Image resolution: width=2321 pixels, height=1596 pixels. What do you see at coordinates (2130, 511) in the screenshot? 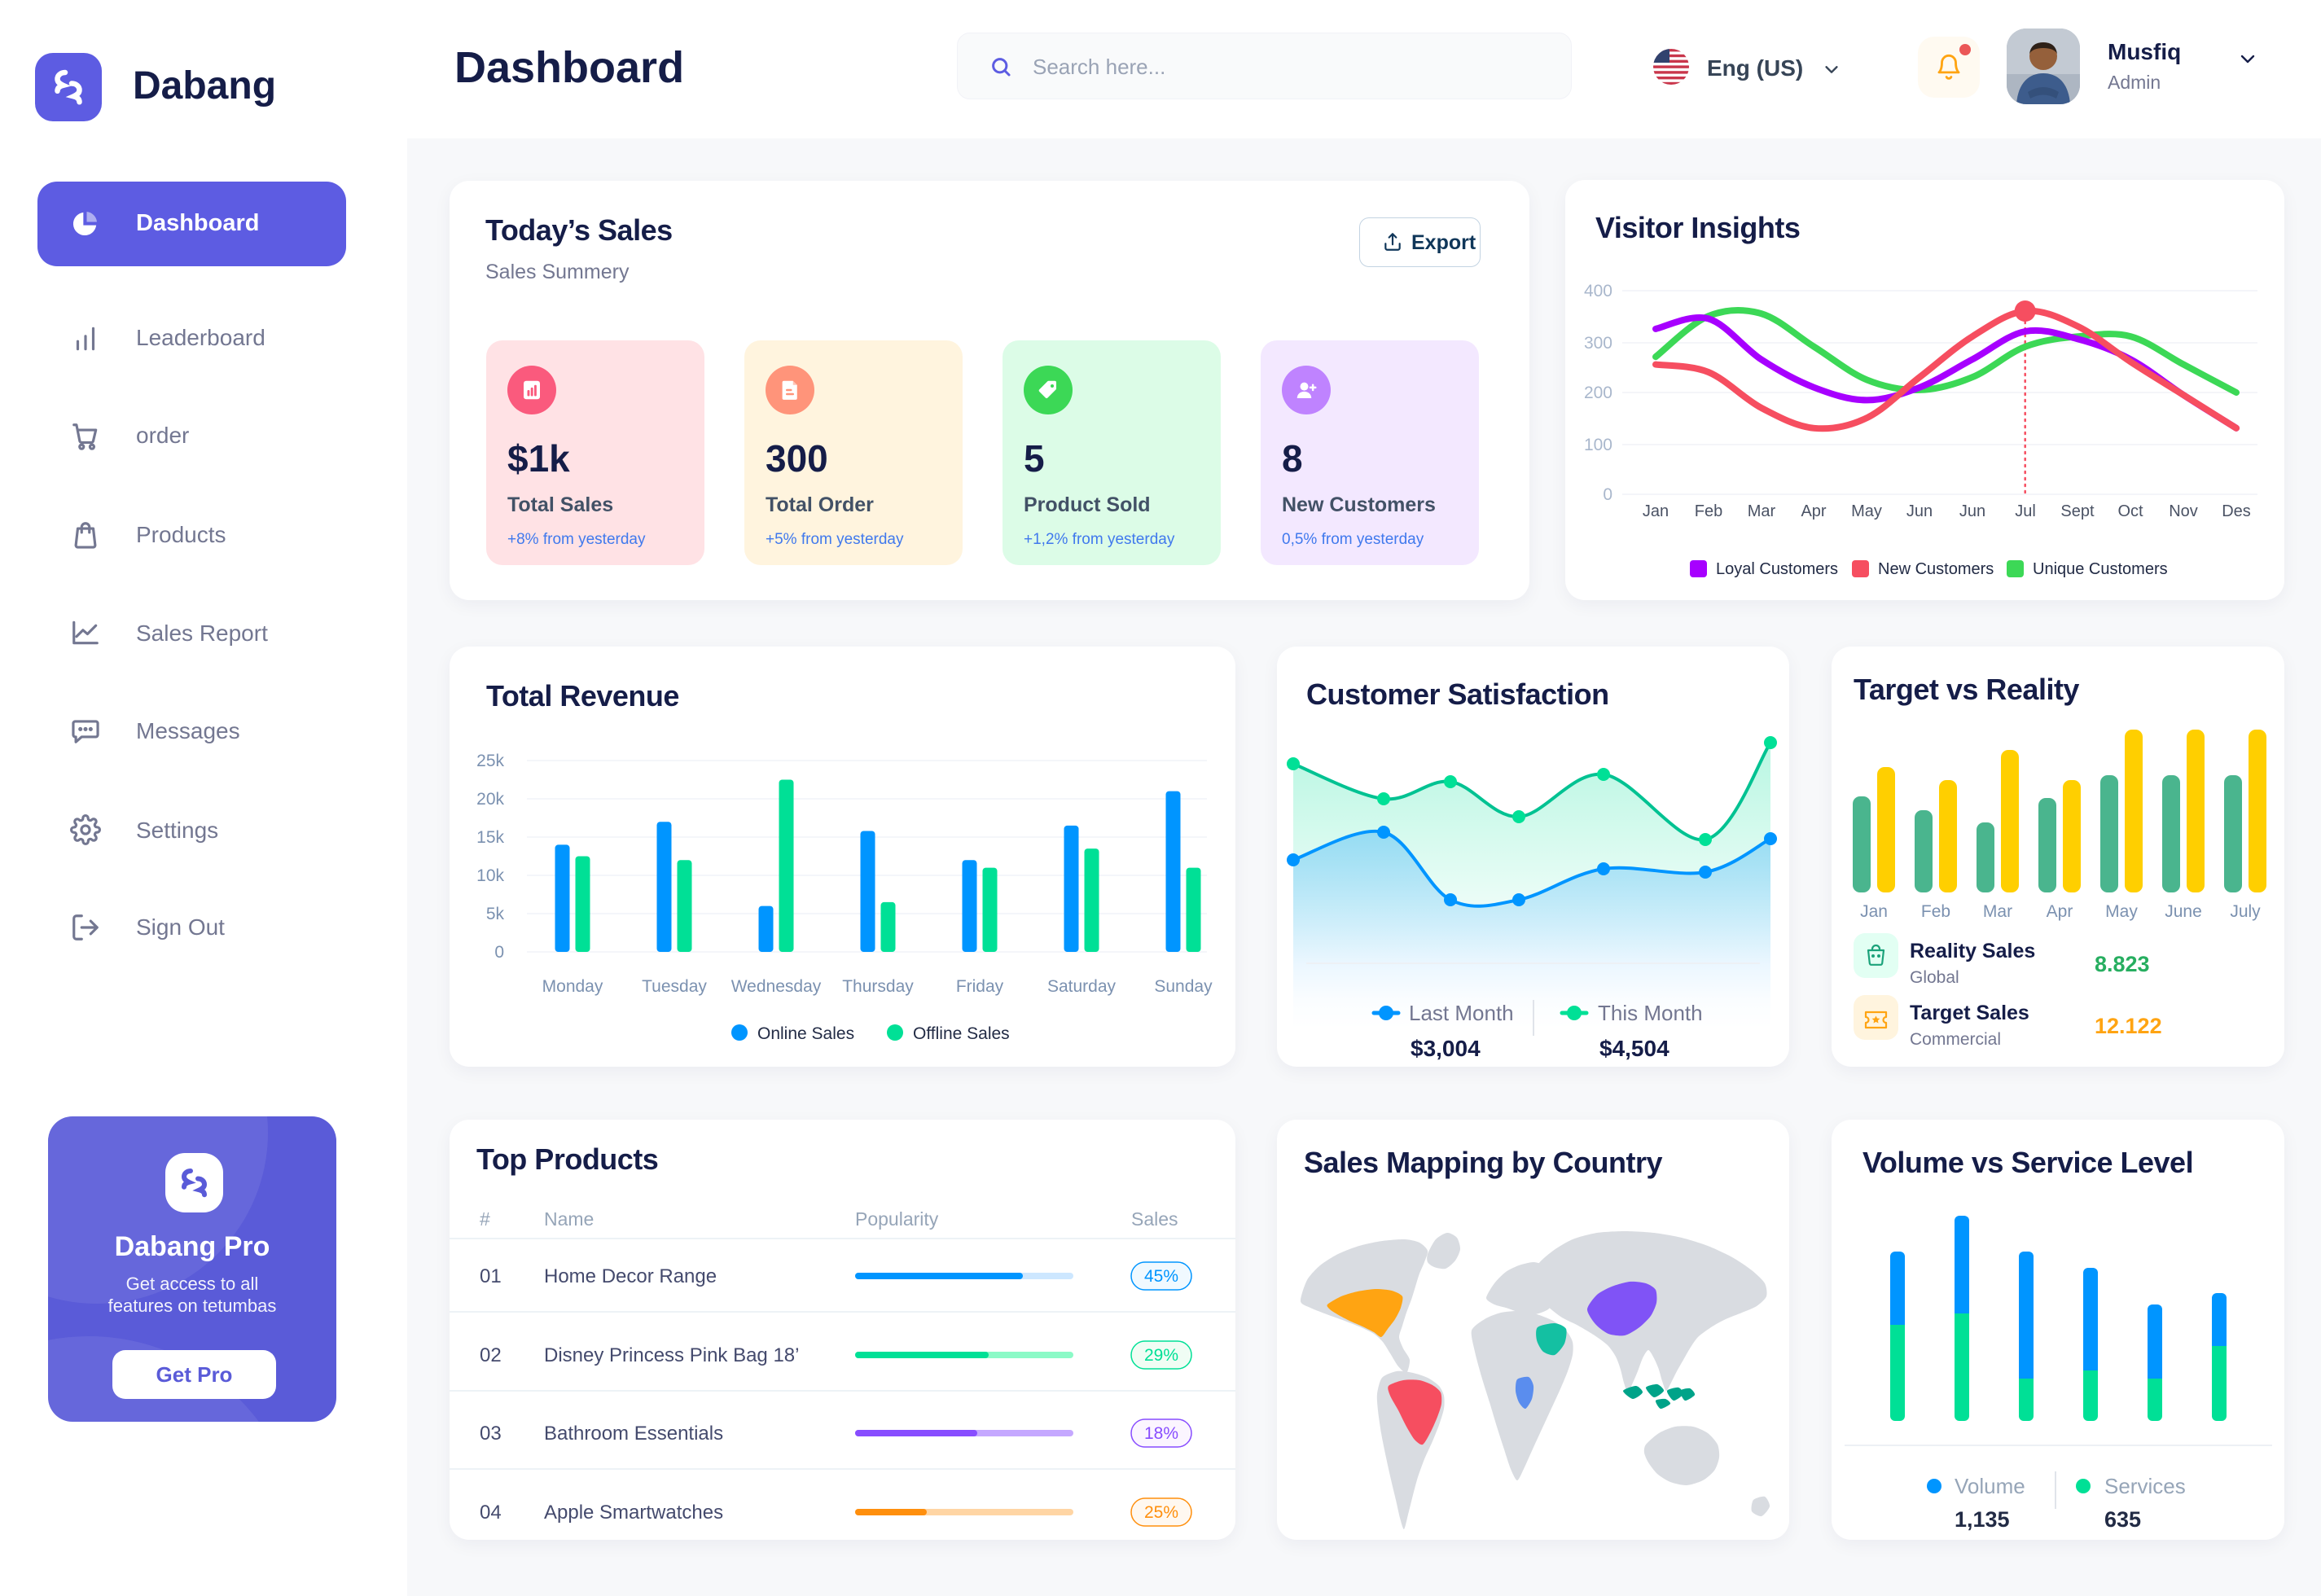
I see `svg-text: Oct` at bounding box center [2130, 511].